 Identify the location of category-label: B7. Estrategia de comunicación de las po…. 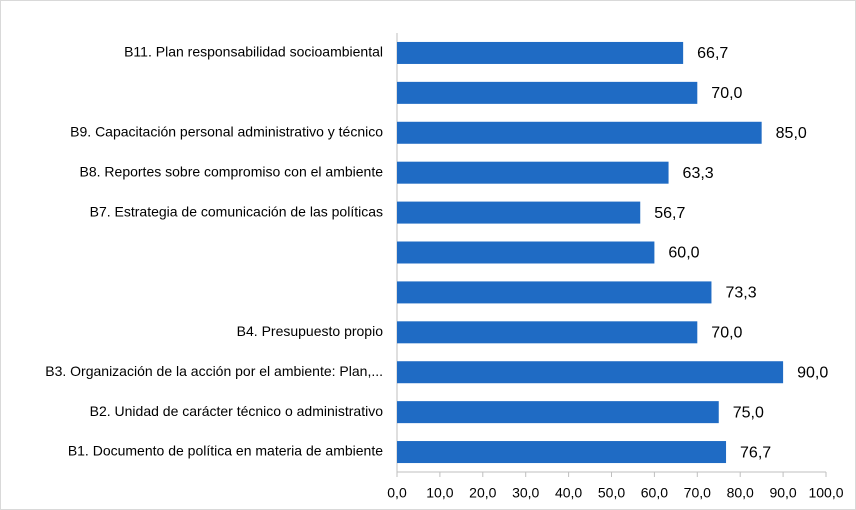
(236, 211).